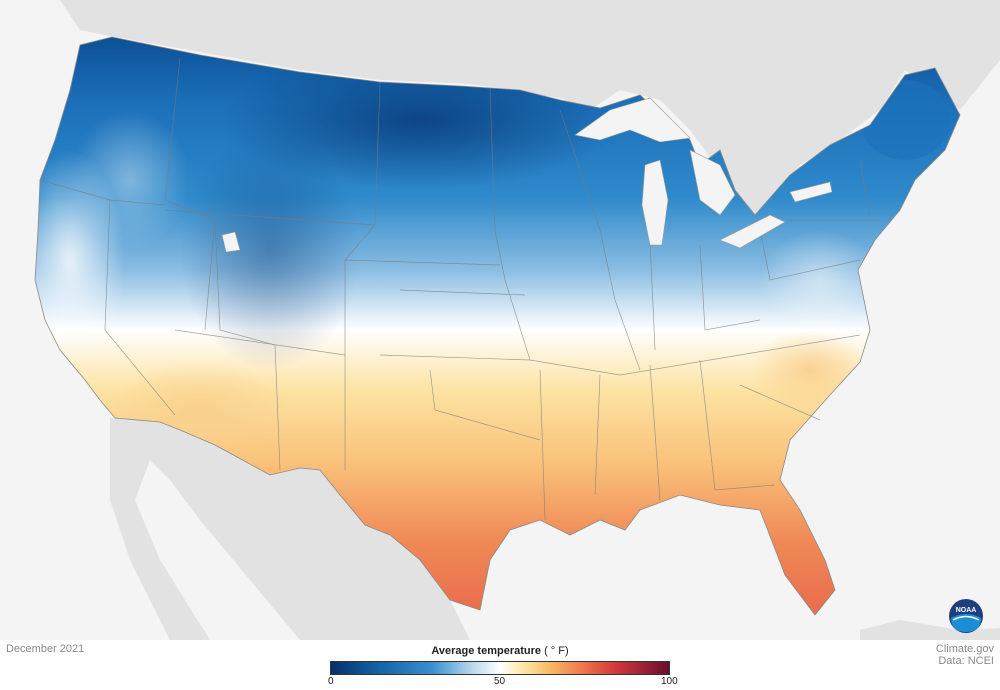 This screenshot has width=1000, height=690. I want to click on source-line-1: Climate.gov, so click(964, 649).